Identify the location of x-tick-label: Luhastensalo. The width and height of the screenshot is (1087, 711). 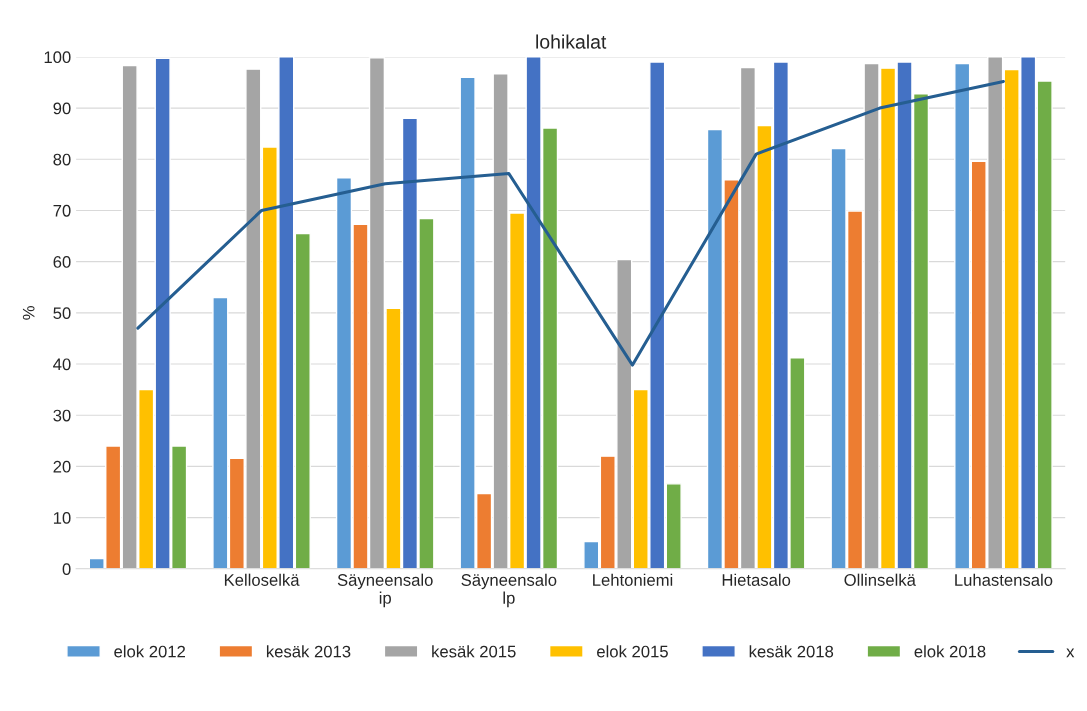
(1004, 579).